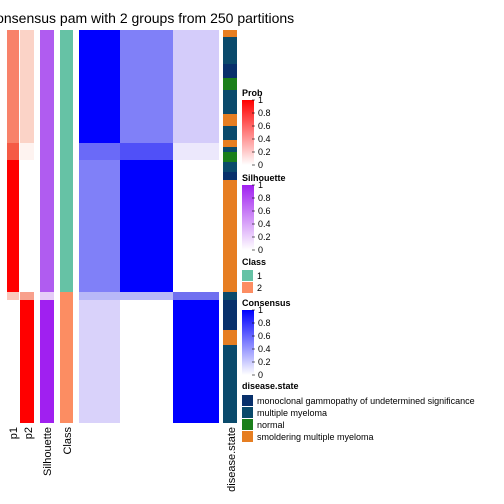 The height and width of the screenshot is (504, 504). Describe the element at coordinates (264, 349) in the screenshot. I see `consensus-legend-tick: 0.4` at that location.